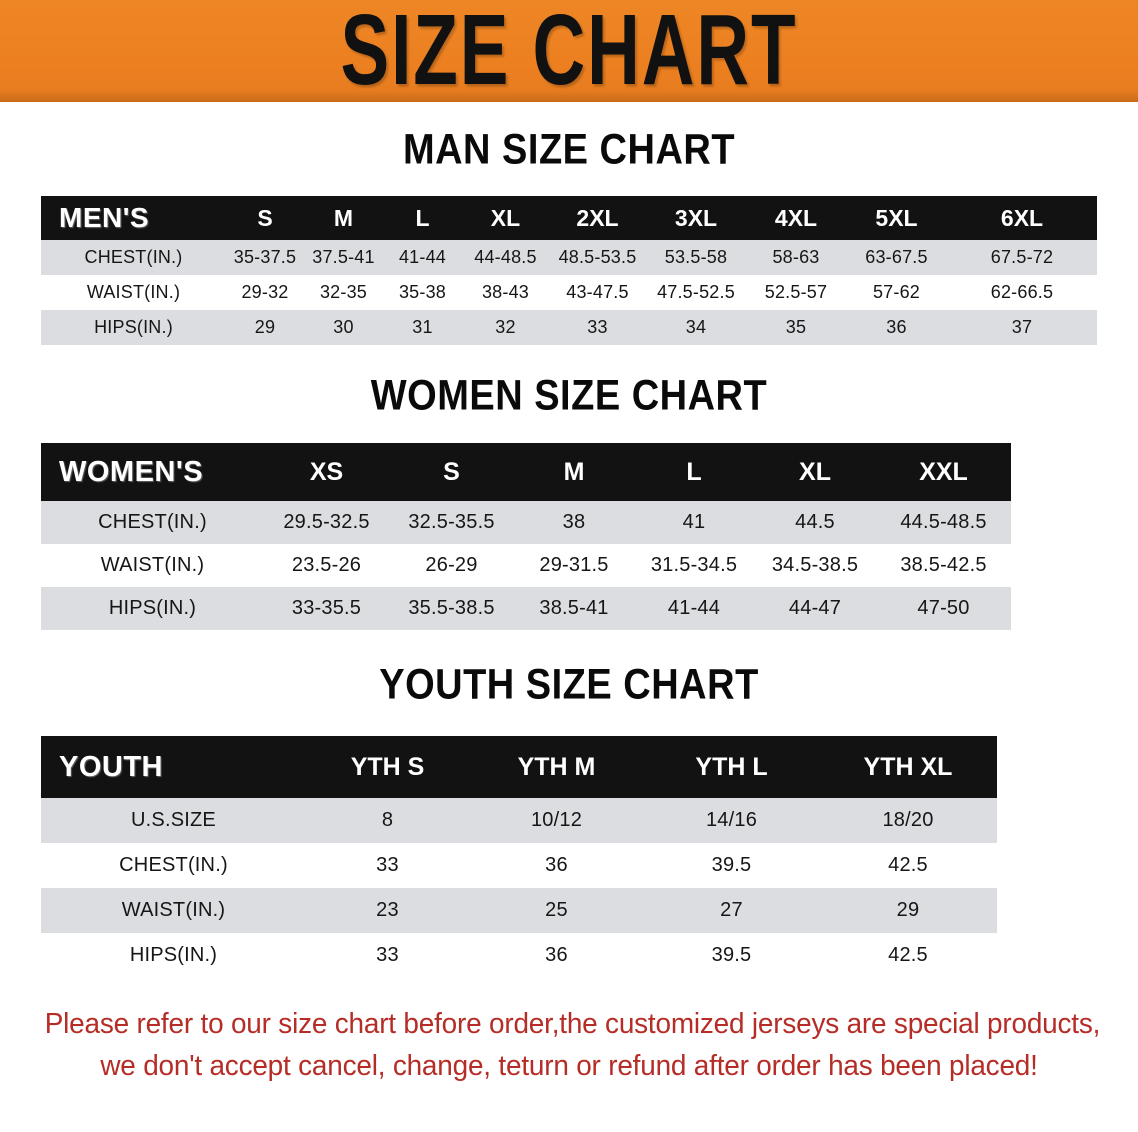  Describe the element at coordinates (505, 292) in the screenshot. I see `man-measurement-cell: 38-43` at that location.